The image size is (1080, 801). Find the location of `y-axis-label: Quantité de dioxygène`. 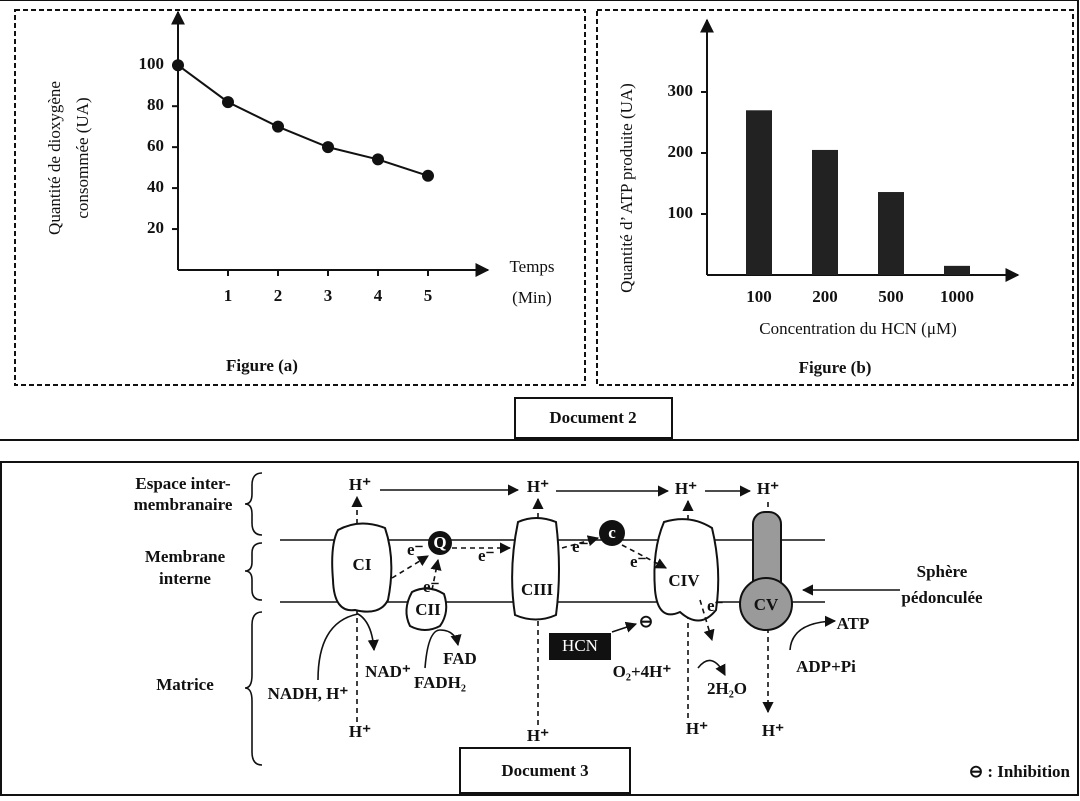

y-axis-label: Quantité de dioxygène is located at coordinates (54, 158).